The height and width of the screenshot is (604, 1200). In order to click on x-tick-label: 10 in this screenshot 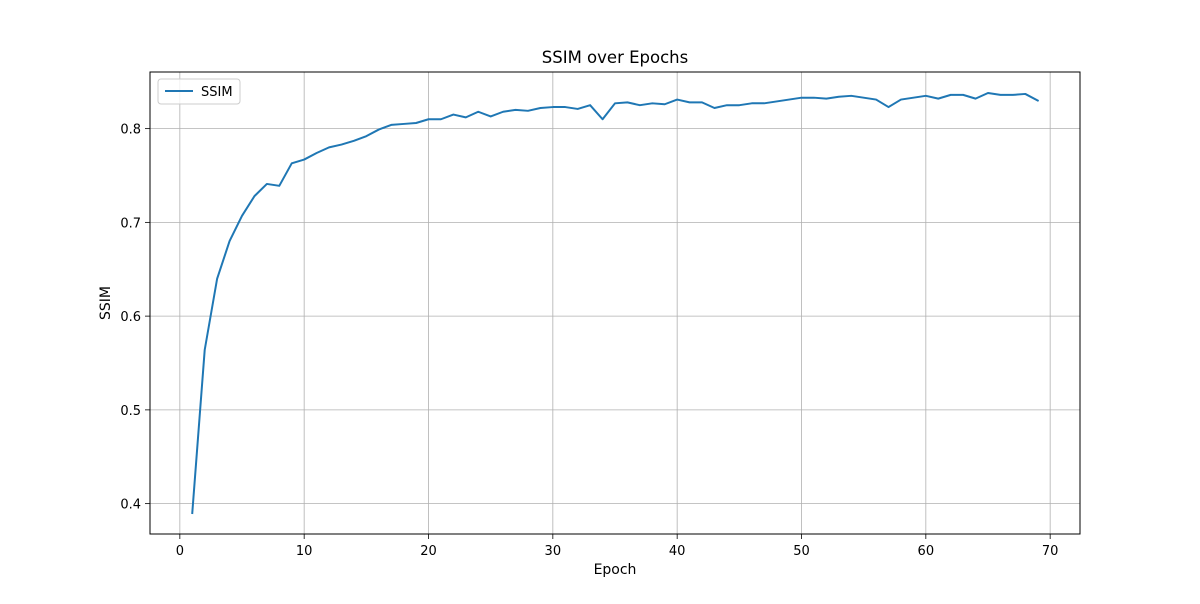, I will do `click(304, 551)`.